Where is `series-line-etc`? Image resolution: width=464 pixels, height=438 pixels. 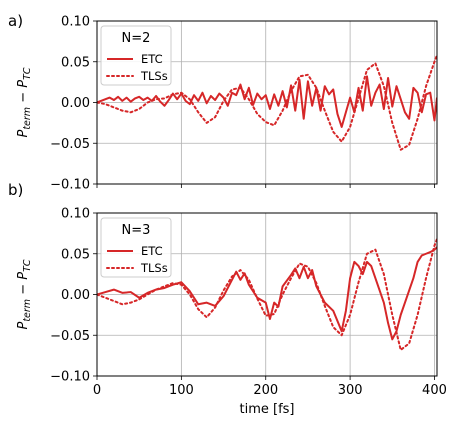
series-line-etc is located at coordinates (267, 101).